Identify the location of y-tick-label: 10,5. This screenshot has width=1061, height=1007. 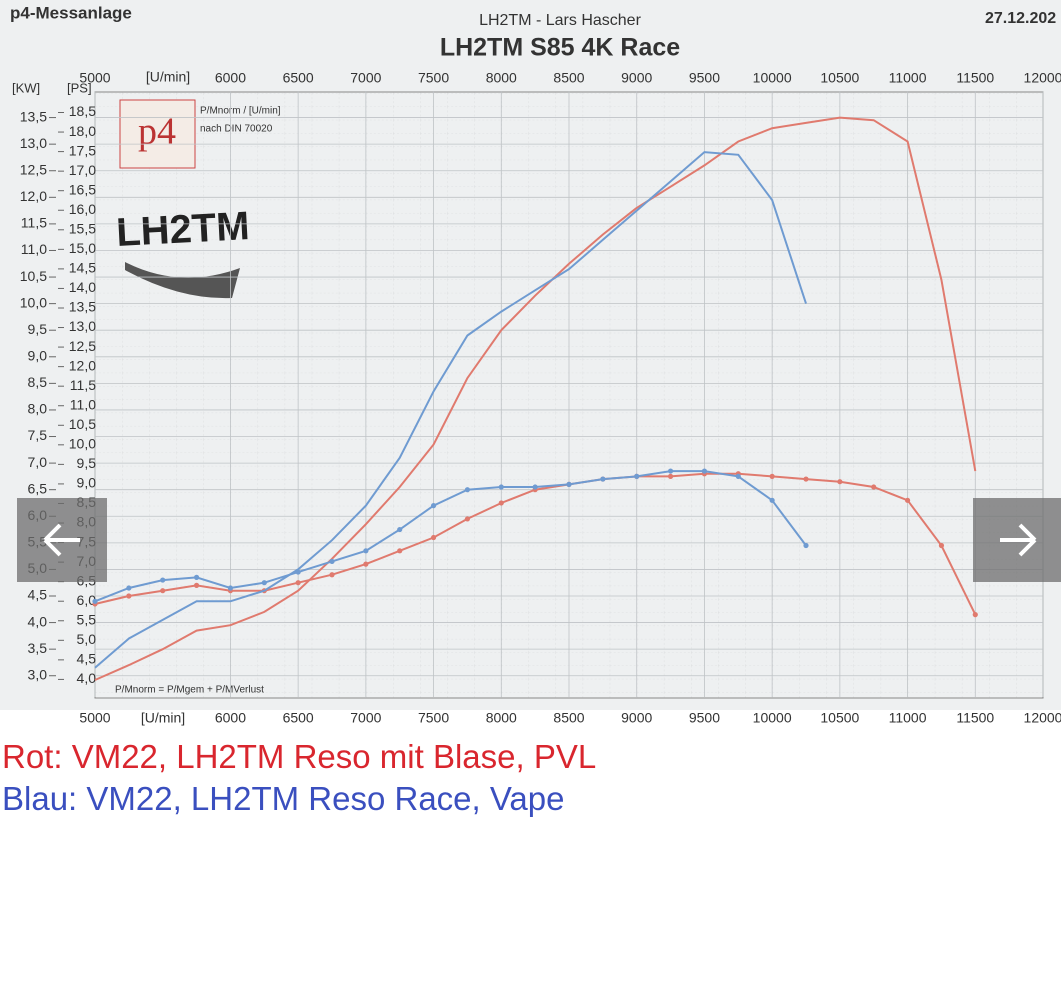
(33, 276).